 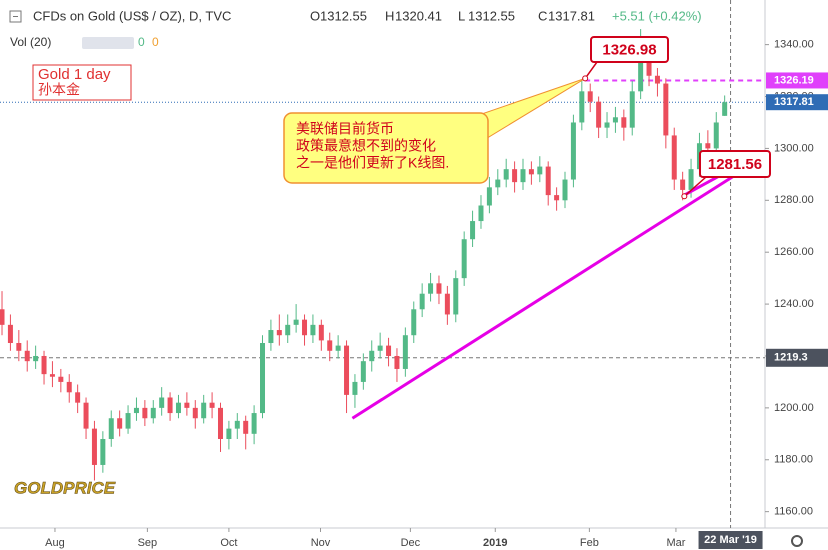 What do you see at coordinates (228, 543) in the screenshot?
I see `x-tick-label: Oct` at bounding box center [228, 543].